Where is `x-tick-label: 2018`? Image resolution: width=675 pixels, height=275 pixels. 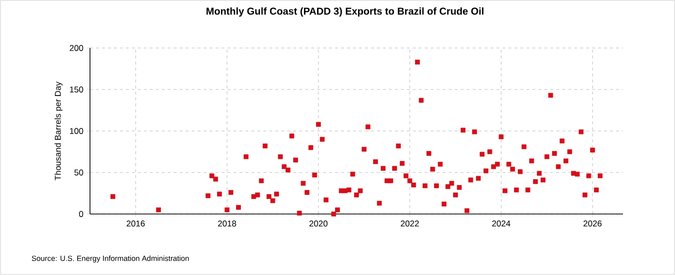
x-tick-label: 2018 is located at coordinates (227, 223).